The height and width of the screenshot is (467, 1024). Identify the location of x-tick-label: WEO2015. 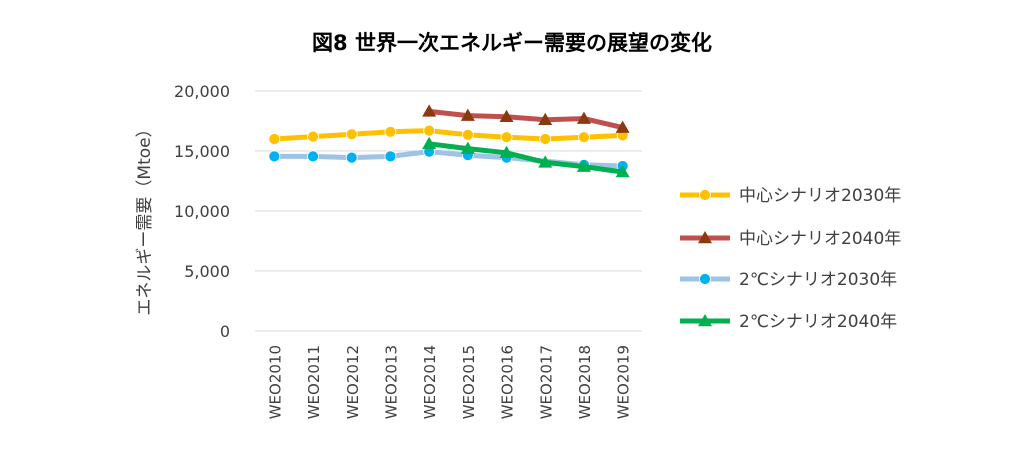
(469, 382).